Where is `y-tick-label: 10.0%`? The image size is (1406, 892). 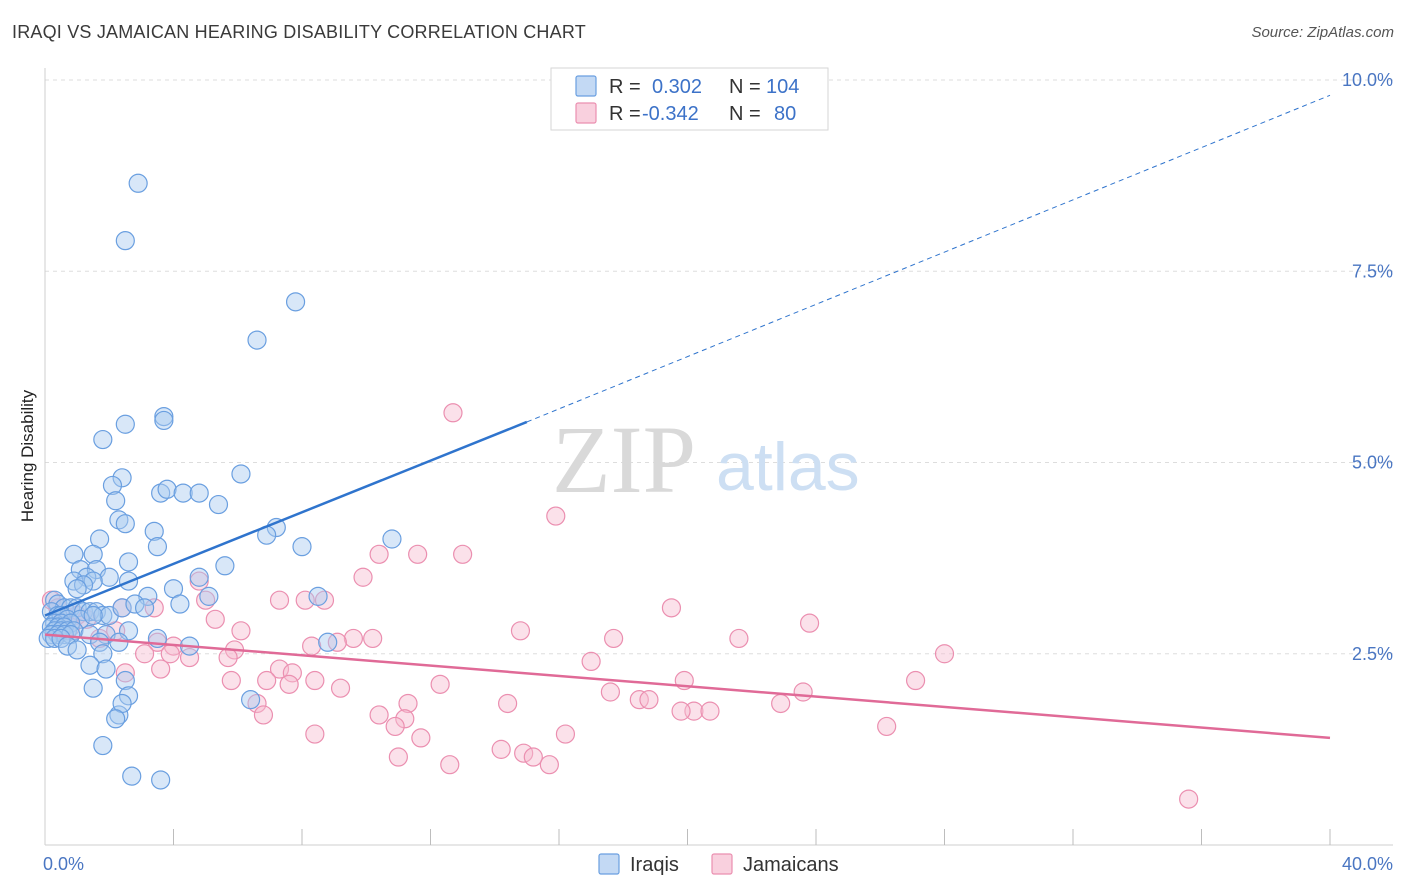
y-tick-label: 10.0% is located at coordinates (1367, 80).